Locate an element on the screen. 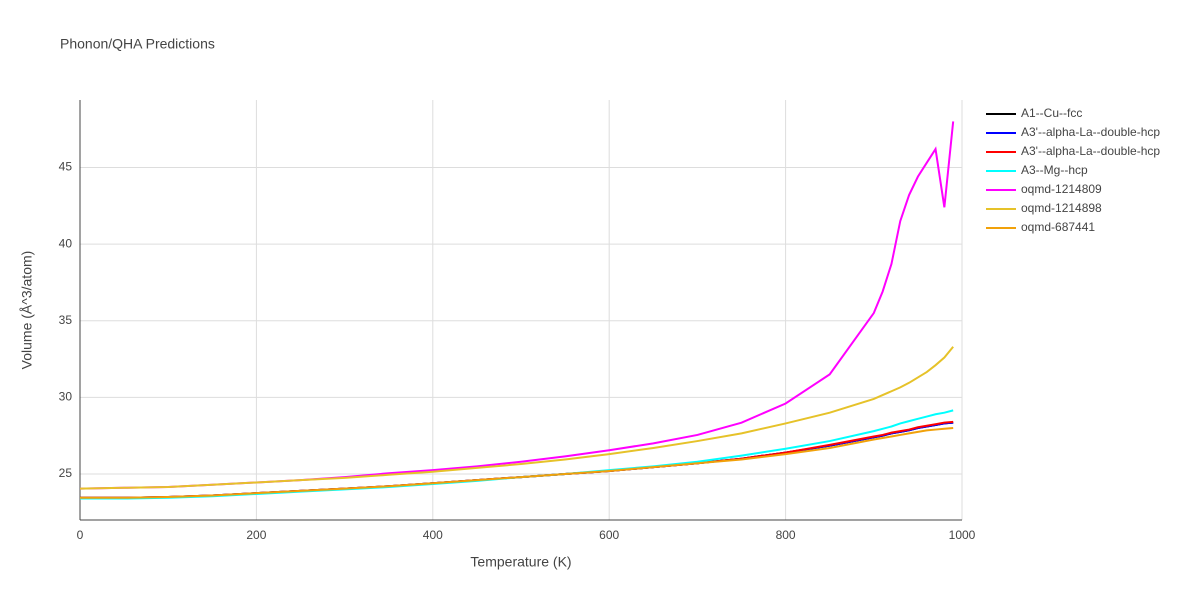 Image resolution: width=1200 pixels, height=605 pixels. legend-label: A1--Cu--fcc is located at coordinates (1051, 113).